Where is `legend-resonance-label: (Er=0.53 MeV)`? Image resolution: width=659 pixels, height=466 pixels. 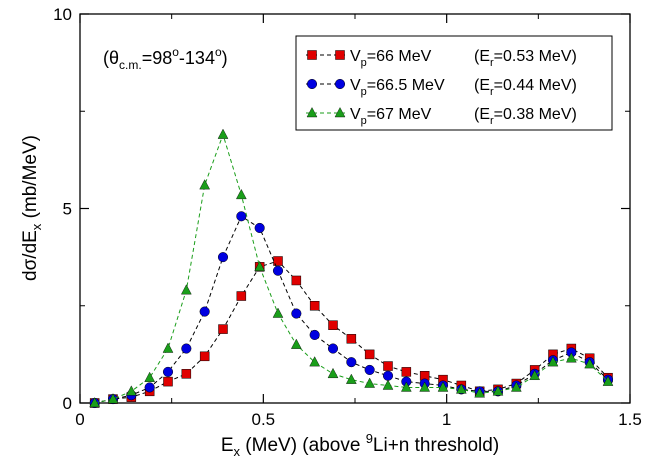
legend-resonance-label: (Er=0.53 MeV) is located at coordinates (525, 58).